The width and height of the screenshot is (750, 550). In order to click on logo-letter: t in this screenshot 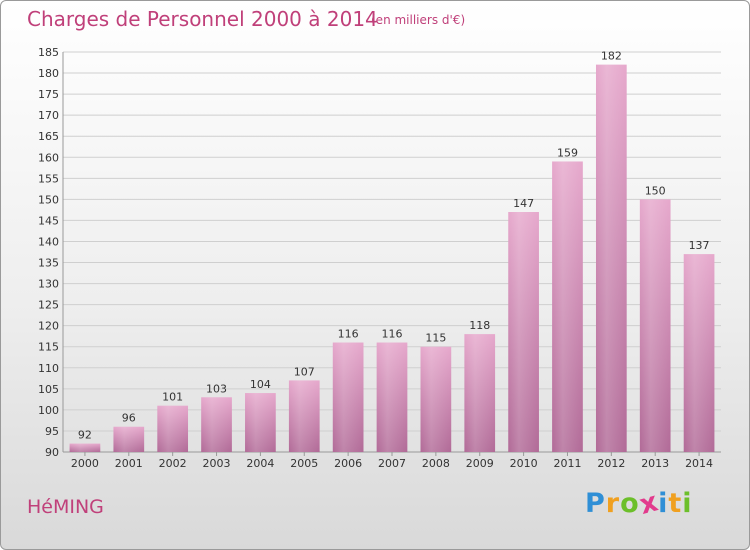, I will do `click(675, 503)`.